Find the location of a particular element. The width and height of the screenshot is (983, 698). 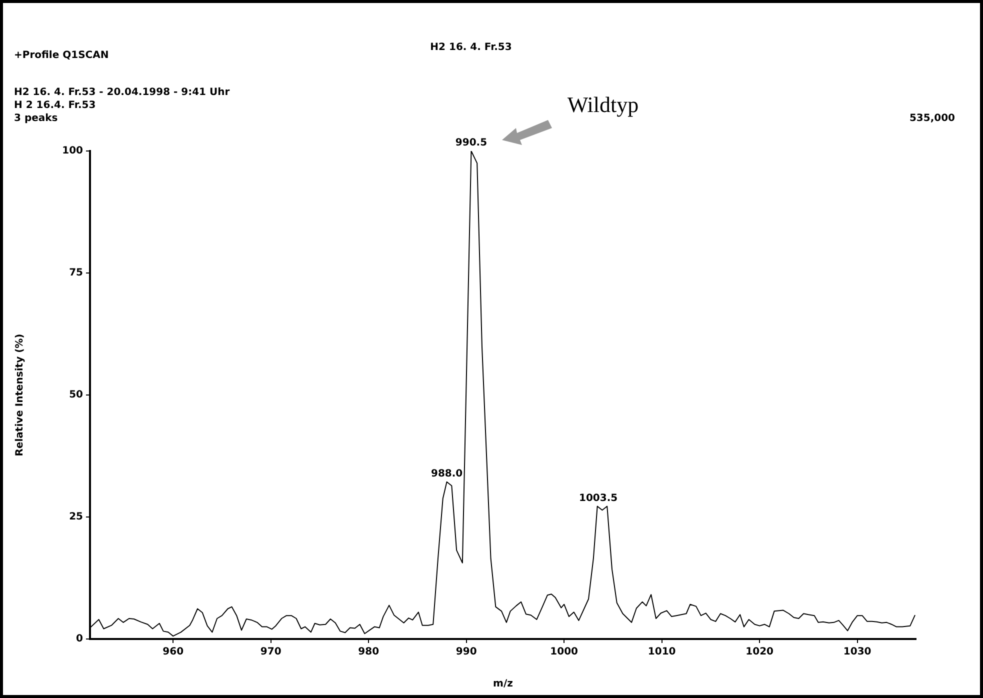

annotation: 1003.5 is located at coordinates (598, 498).